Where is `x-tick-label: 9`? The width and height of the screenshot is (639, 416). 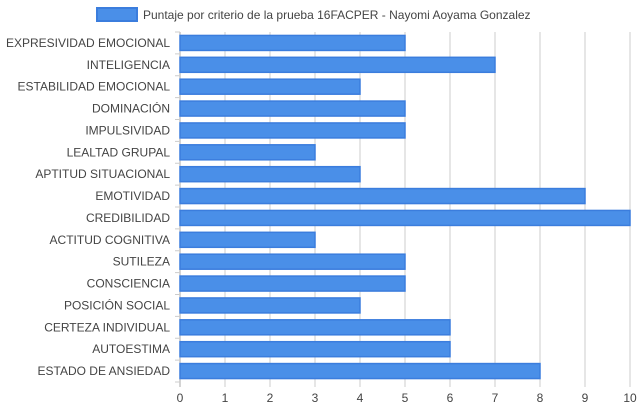
x-tick-label: 9 is located at coordinates (585, 398).